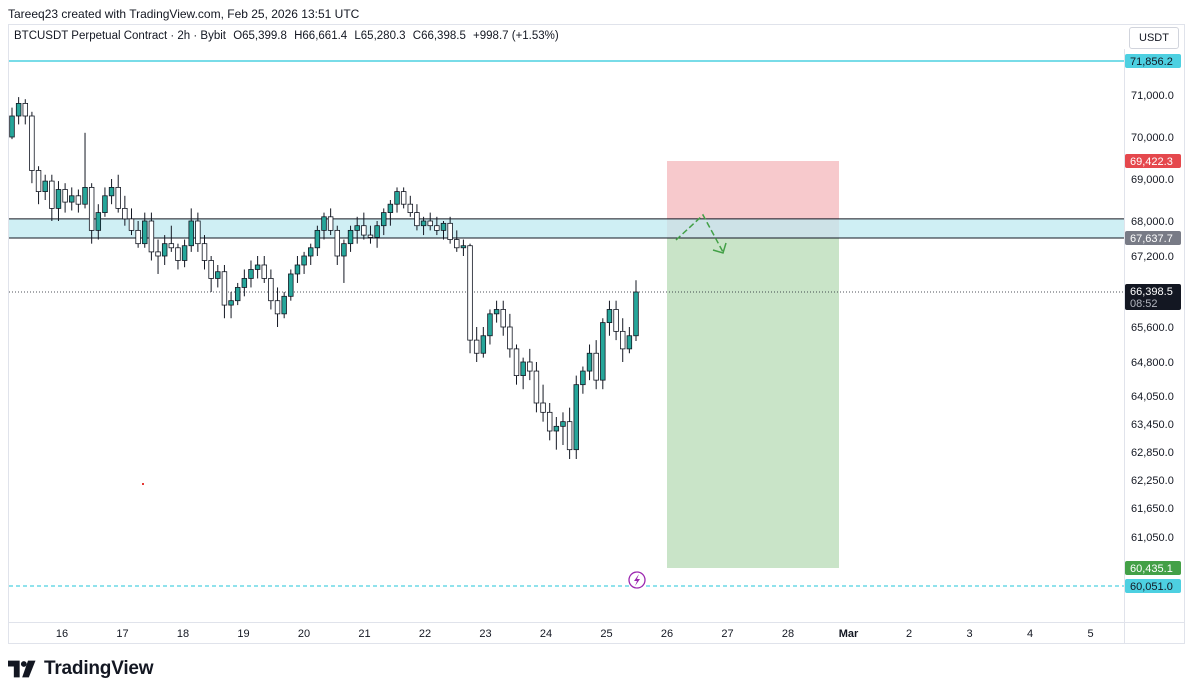  What do you see at coordinates (1154, 38) in the screenshot?
I see `currency-button: USDT` at bounding box center [1154, 38].